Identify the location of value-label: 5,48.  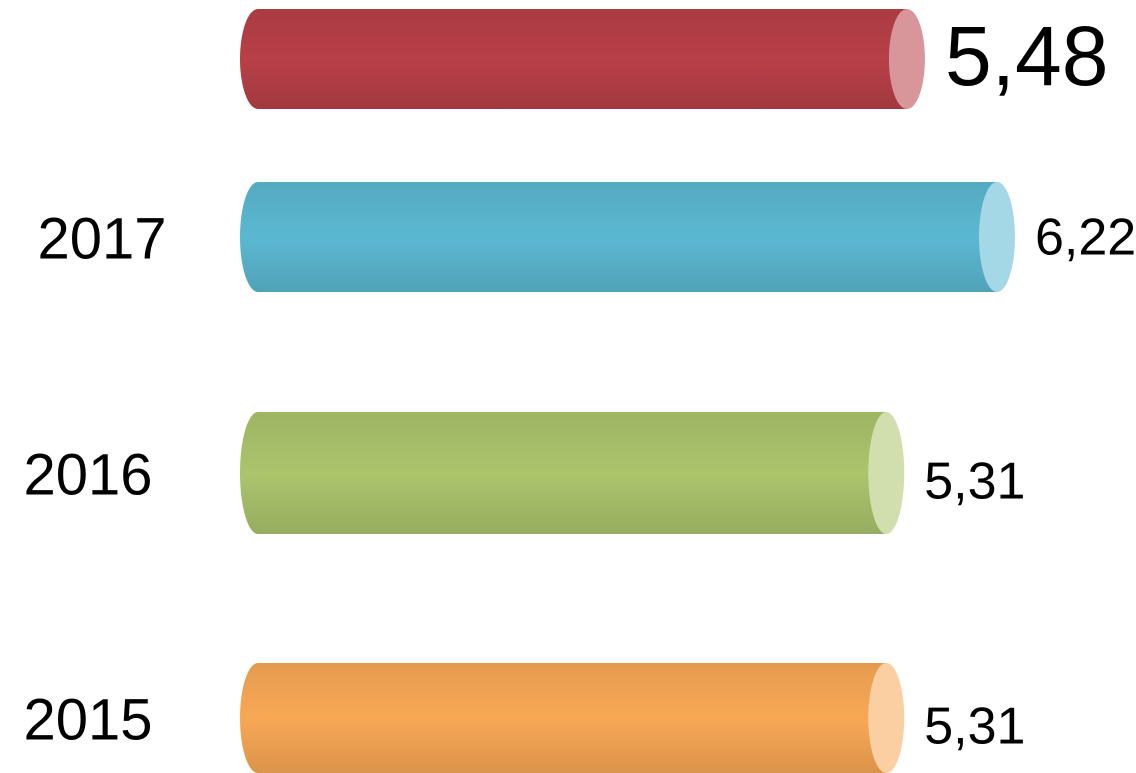
(1027, 56).